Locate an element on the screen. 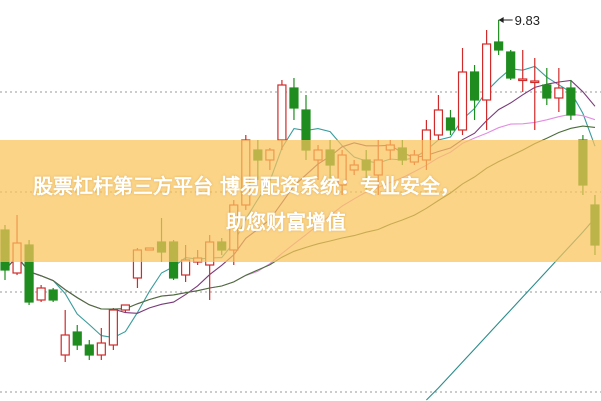 This screenshot has width=601, height=401. banner-text-line2: 助您财富增值 is located at coordinates (286, 222).